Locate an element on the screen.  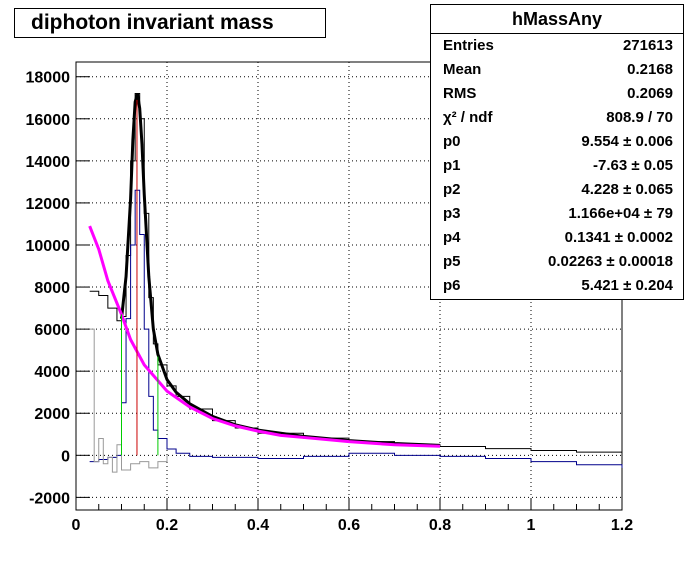
stat-label: Entries is located at coordinates (468, 45).